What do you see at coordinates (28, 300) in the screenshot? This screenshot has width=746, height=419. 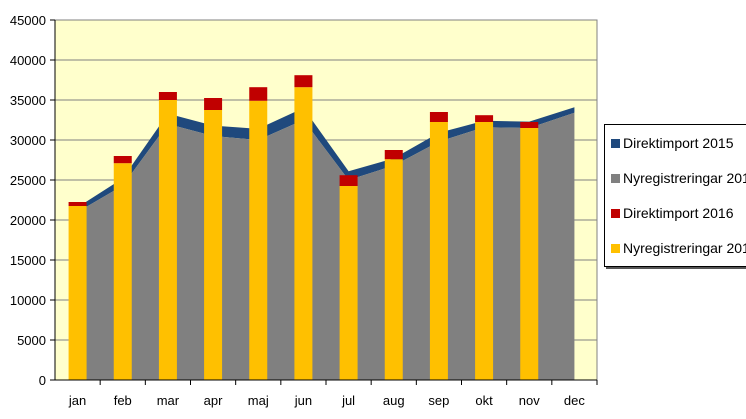 I see `y-tick-label: 10000` at bounding box center [28, 300].